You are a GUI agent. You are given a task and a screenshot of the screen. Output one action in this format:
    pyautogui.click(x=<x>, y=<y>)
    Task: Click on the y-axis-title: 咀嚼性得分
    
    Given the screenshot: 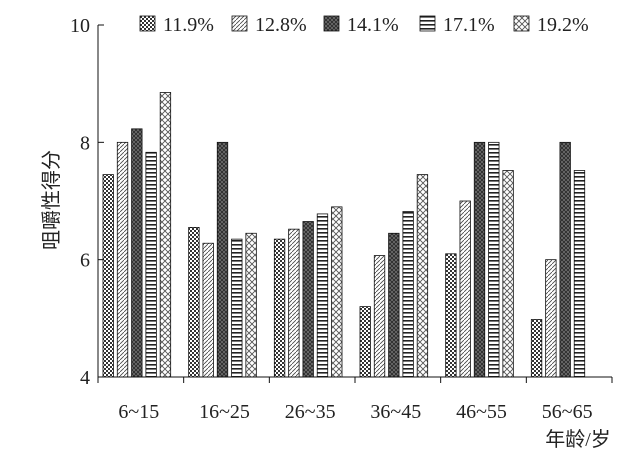 What is the action you would take?
    pyautogui.click(x=51, y=200)
    